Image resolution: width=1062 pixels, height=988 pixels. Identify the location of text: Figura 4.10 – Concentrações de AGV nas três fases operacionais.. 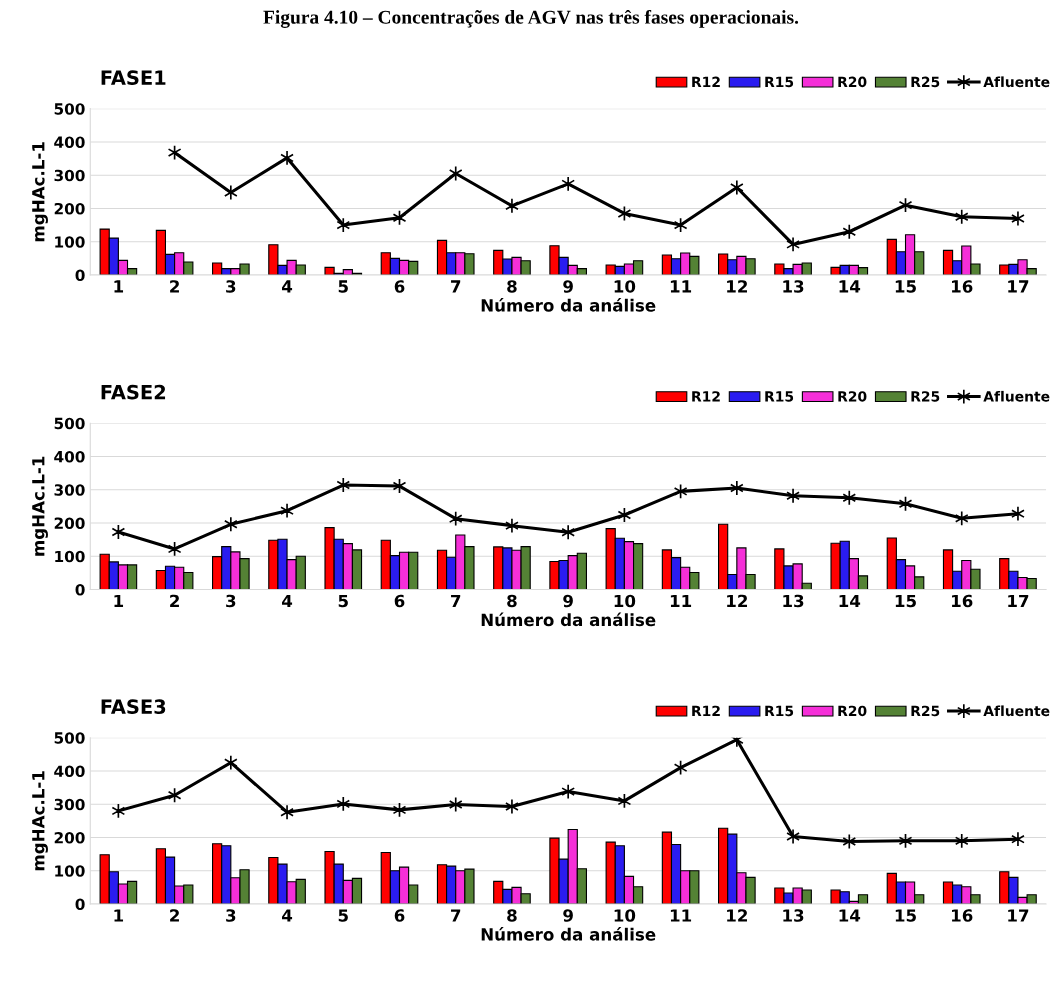
(531, 18).